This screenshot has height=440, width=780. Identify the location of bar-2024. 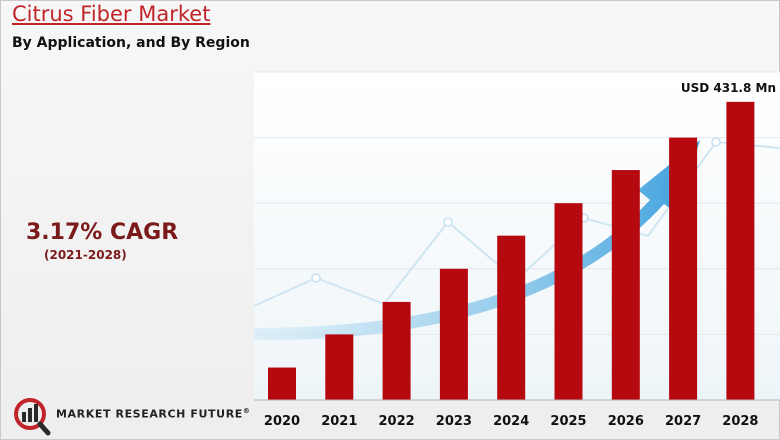
(511, 317).